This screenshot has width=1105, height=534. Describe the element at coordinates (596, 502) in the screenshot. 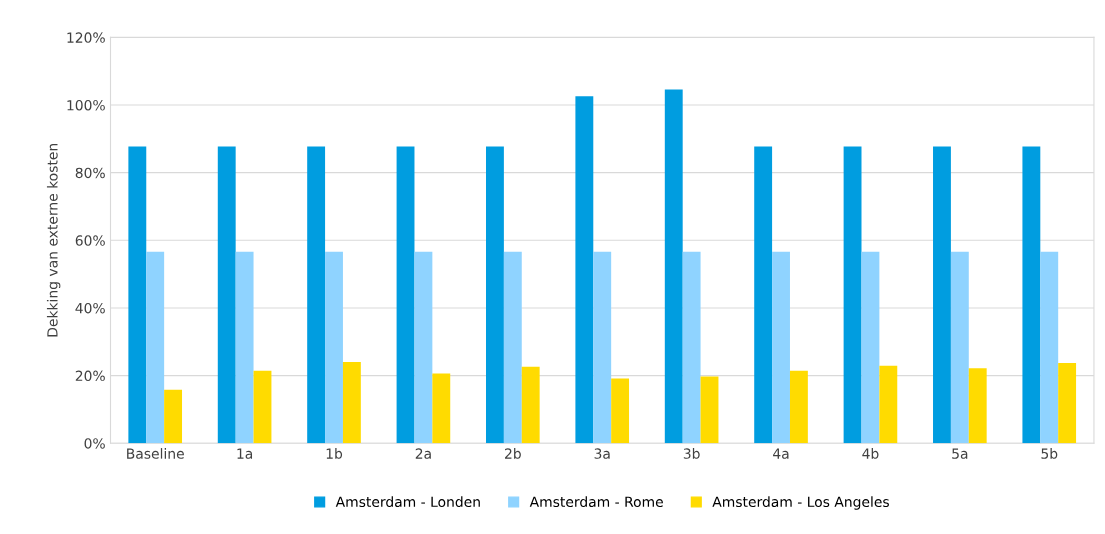

I see `legend-label: Amsterdam - Rome` at that location.